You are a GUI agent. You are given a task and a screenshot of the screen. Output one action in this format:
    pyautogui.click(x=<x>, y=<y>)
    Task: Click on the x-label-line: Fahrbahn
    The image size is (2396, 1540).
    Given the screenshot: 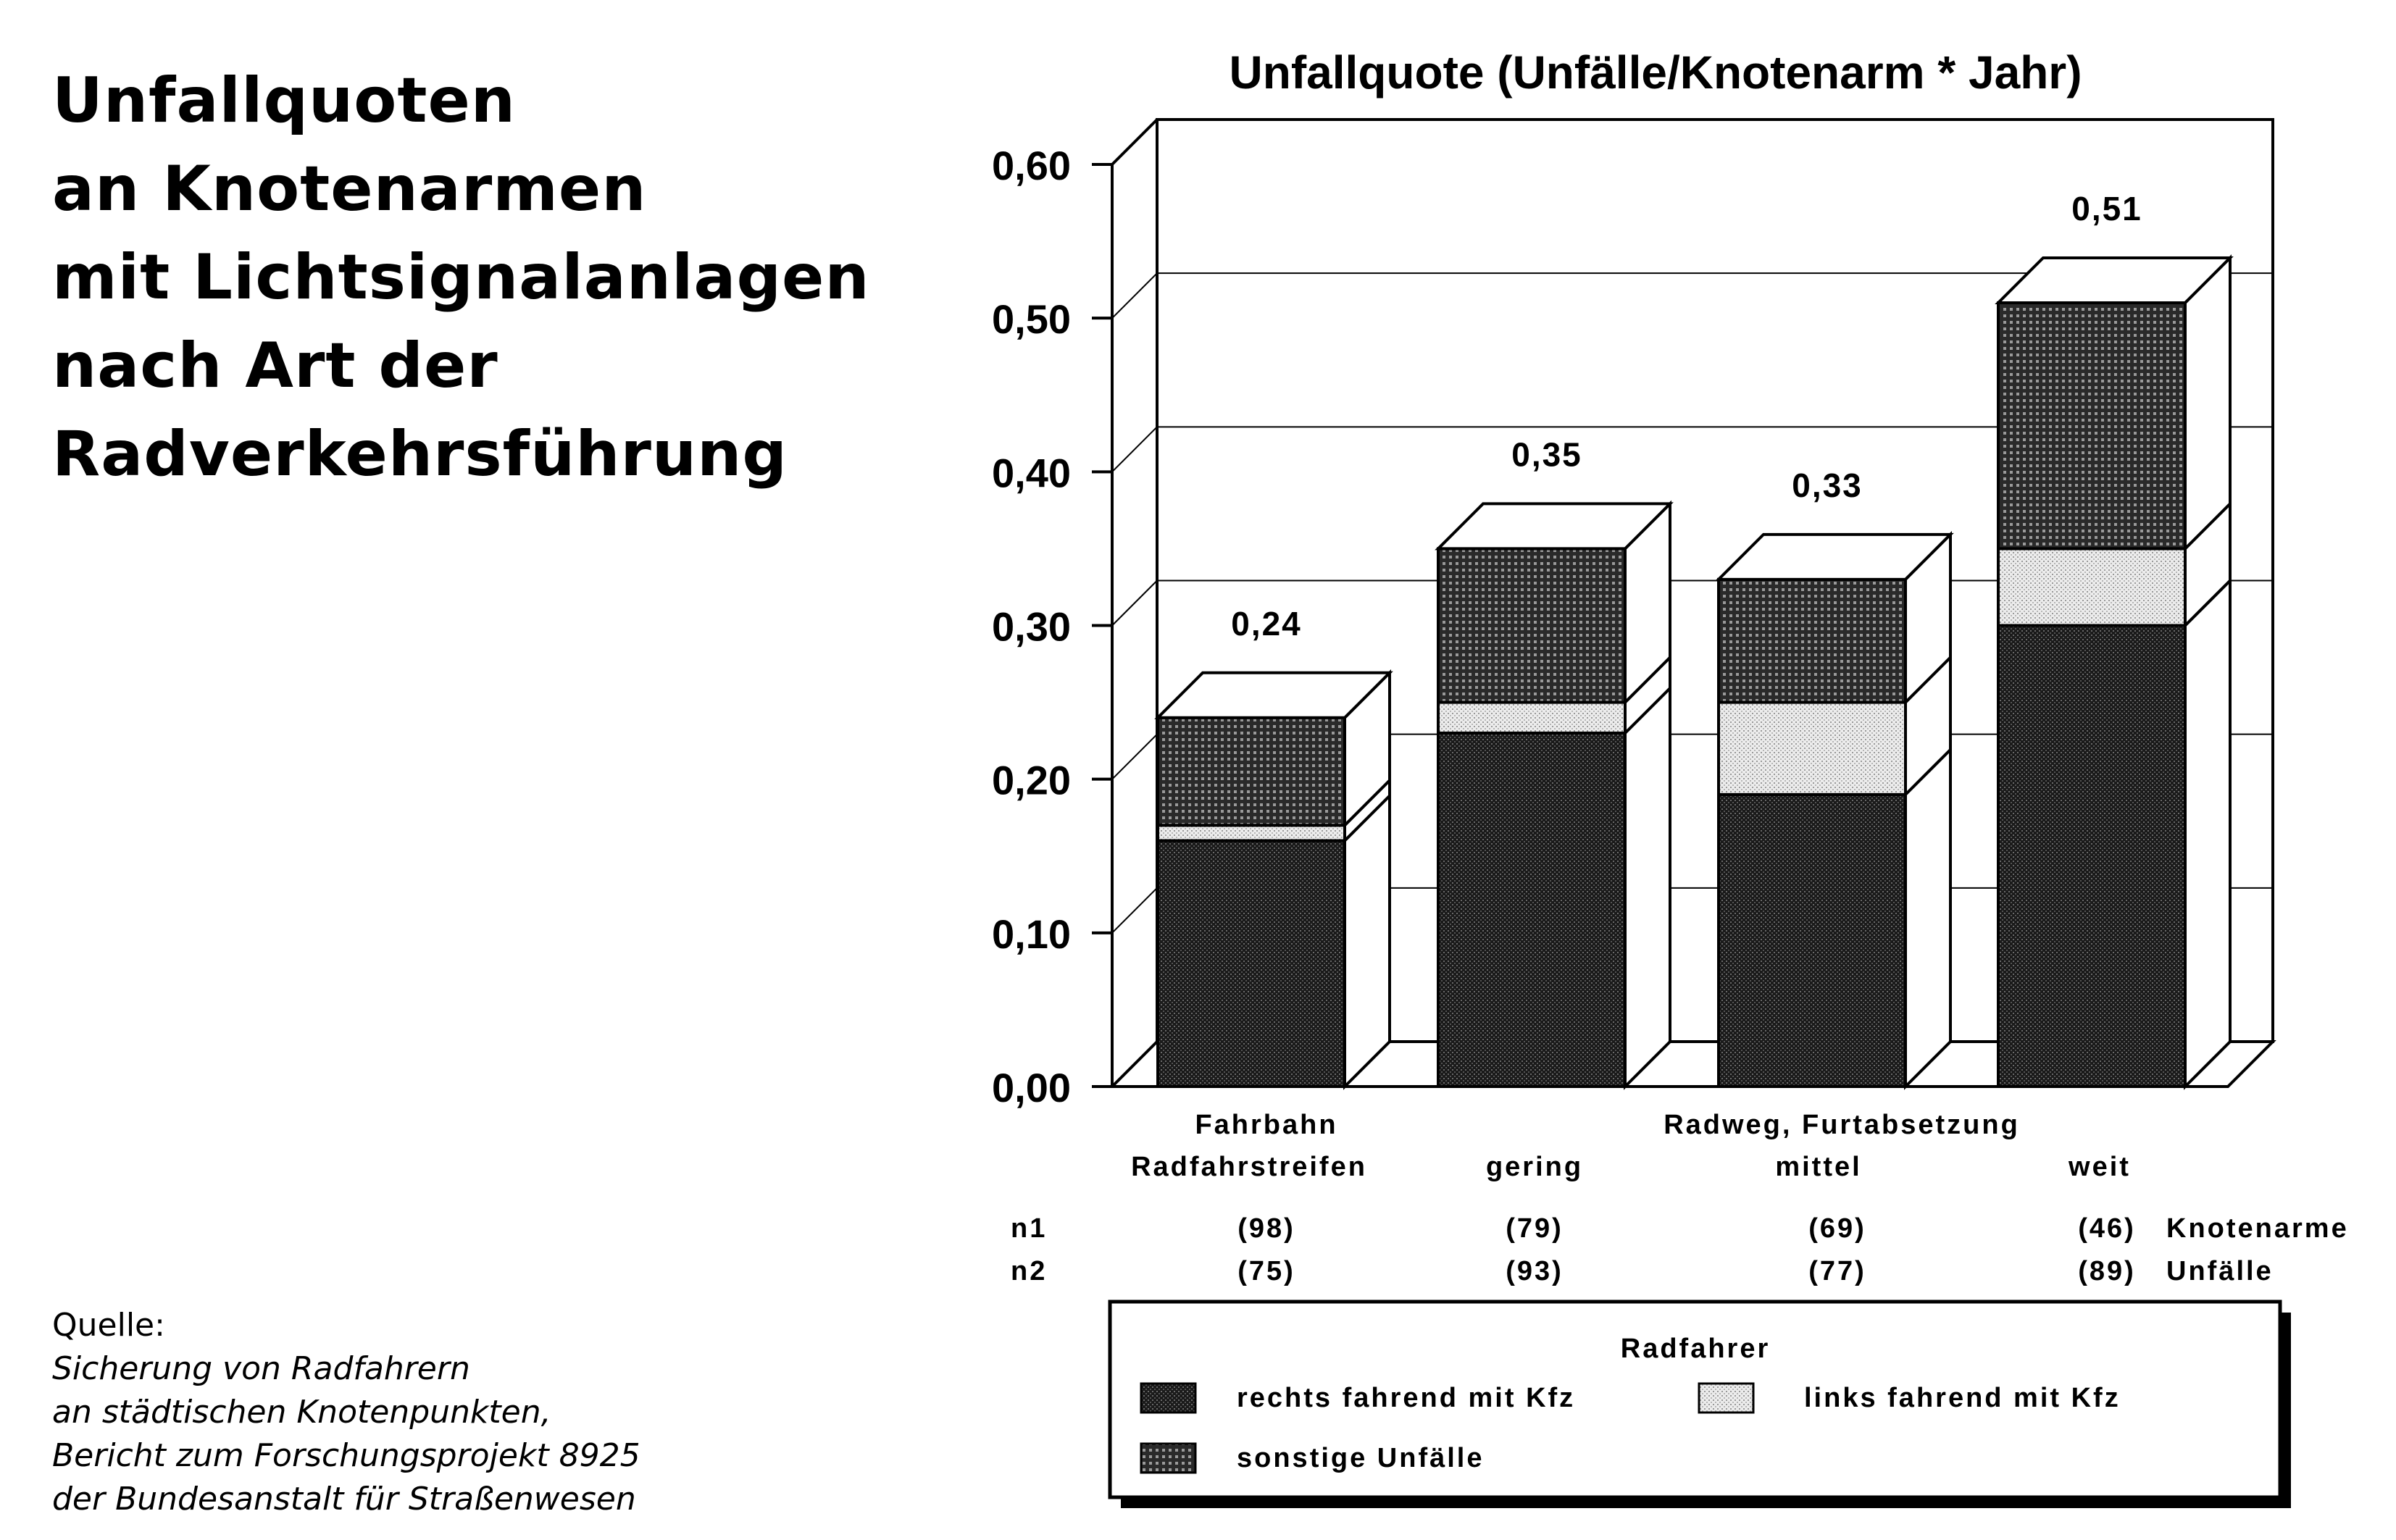 What is the action you would take?
    pyautogui.click(x=1266, y=1125)
    